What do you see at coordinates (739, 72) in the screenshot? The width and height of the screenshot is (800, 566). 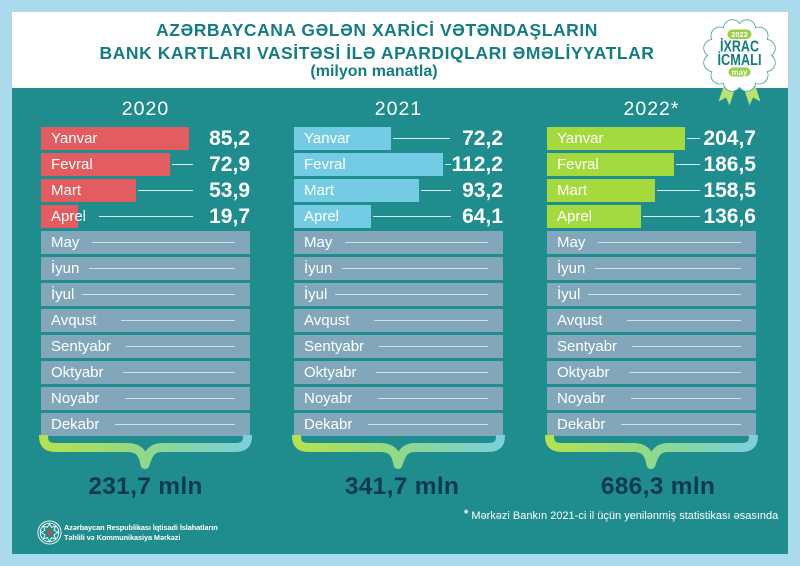 I see `svg-text: may` at bounding box center [739, 72].